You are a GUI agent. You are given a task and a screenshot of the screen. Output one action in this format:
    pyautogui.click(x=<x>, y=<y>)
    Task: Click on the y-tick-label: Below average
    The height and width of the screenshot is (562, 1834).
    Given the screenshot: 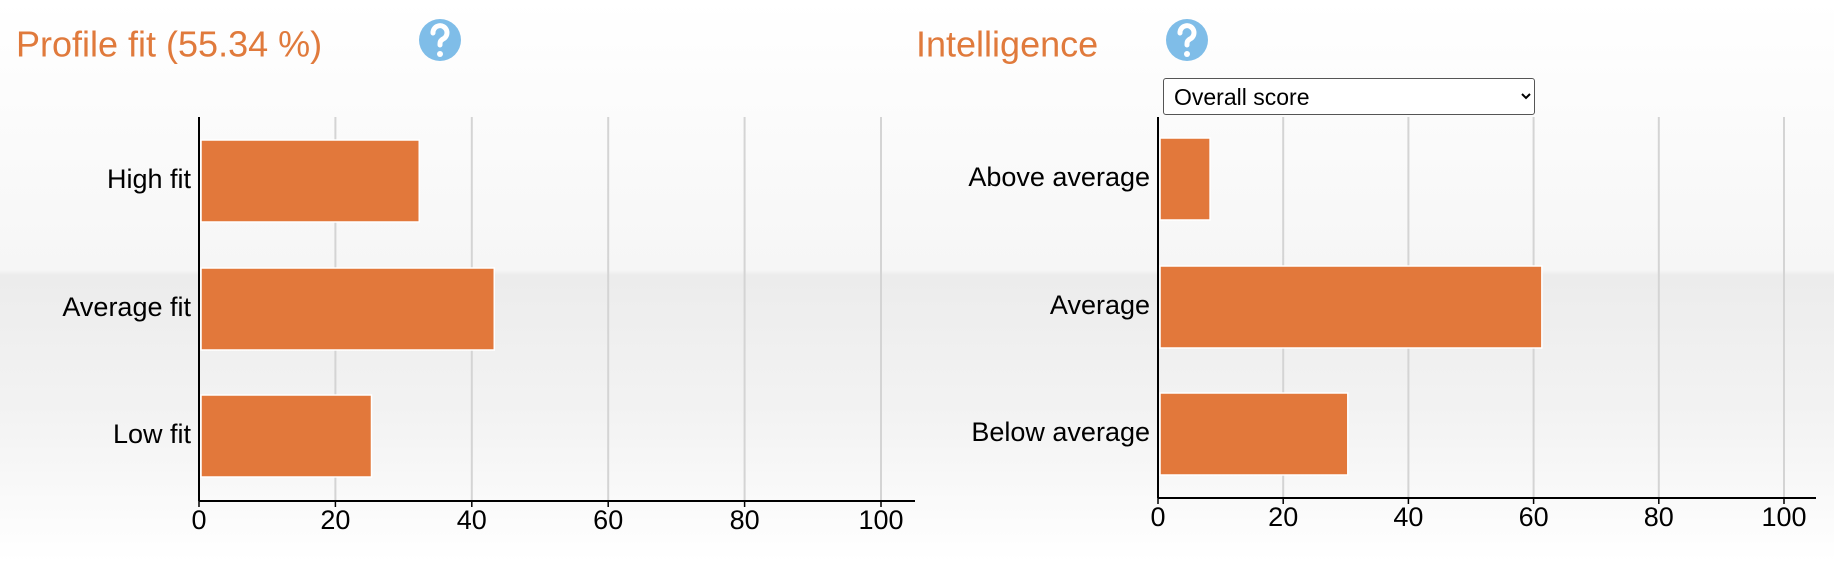 What is the action you would take?
    pyautogui.click(x=1060, y=432)
    